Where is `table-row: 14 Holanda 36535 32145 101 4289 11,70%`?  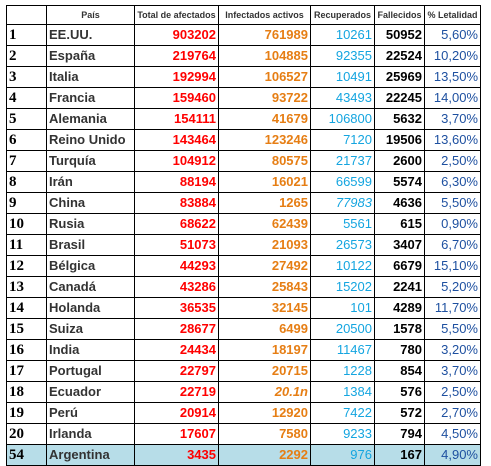
table-row: 14 Holanda 36535 32145 101 4289 11,70% is located at coordinates (243, 308).